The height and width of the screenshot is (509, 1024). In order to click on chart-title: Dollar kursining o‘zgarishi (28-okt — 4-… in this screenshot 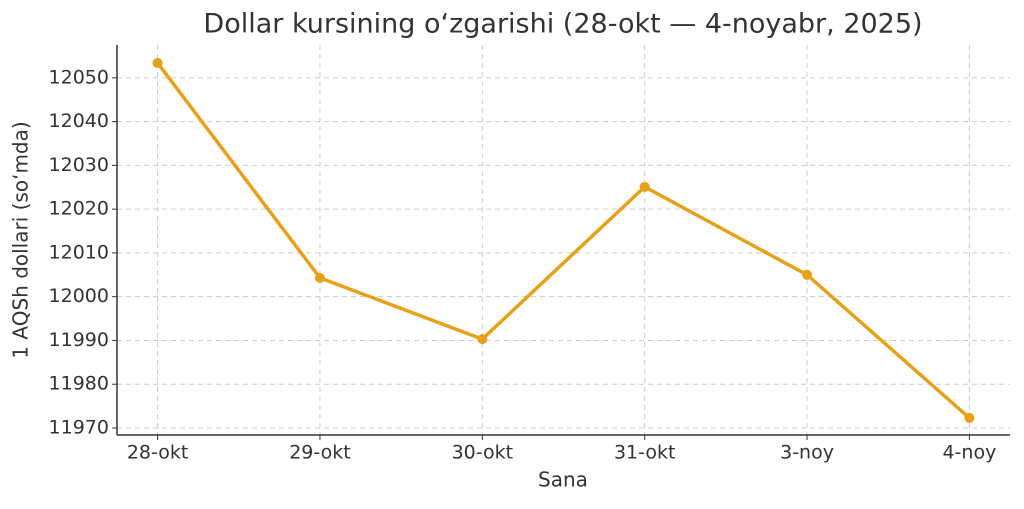, I will do `click(562, 24)`.